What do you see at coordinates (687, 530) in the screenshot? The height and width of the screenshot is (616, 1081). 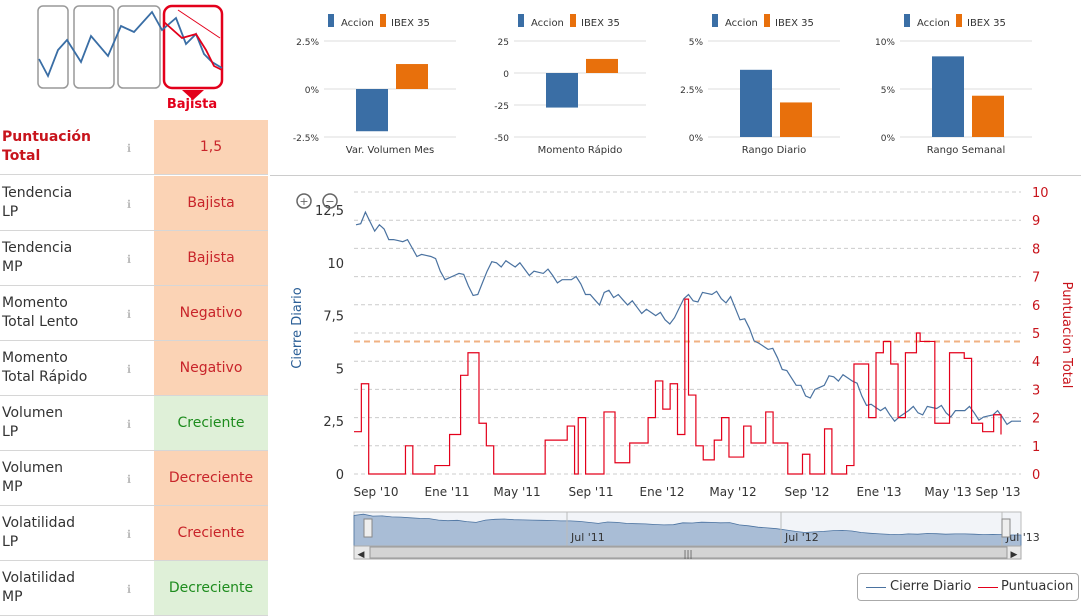 I see `navigator-series` at bounding box center [687, 530].